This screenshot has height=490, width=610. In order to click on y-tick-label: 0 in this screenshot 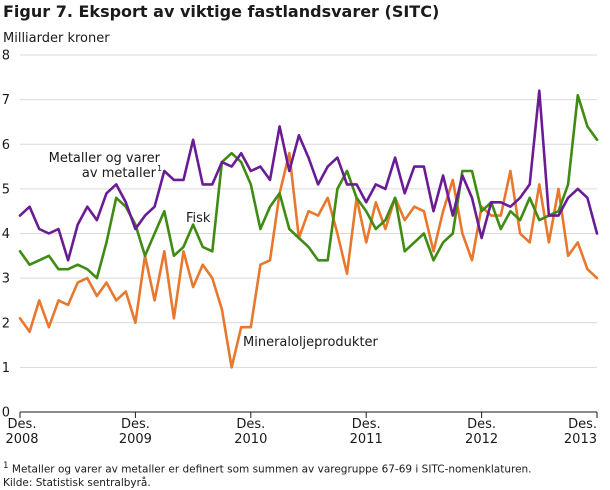, I will do `click(6, 413)`.